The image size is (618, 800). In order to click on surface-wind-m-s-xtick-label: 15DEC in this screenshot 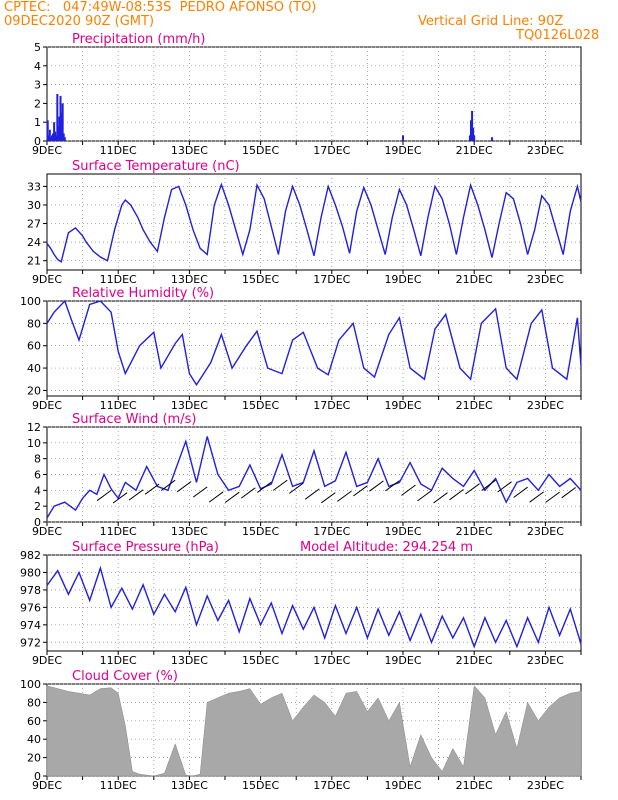, I will do `click(260, 531)`.